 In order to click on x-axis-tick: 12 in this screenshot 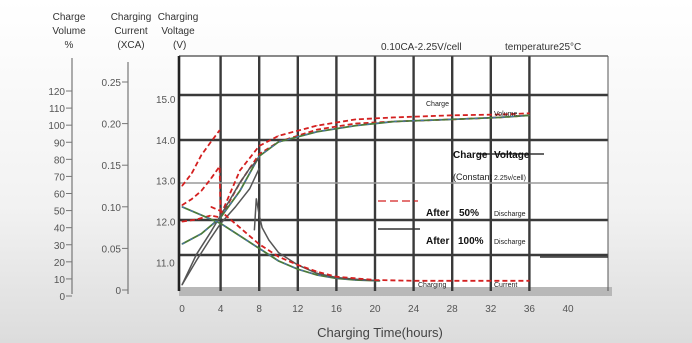, I will do `click(298, 309)`.